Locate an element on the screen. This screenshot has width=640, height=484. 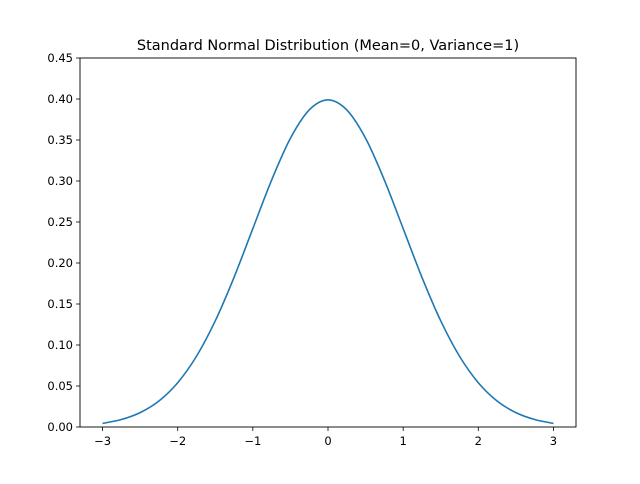
y-tick-label: 0.40 is located at coordinates (60, 99).